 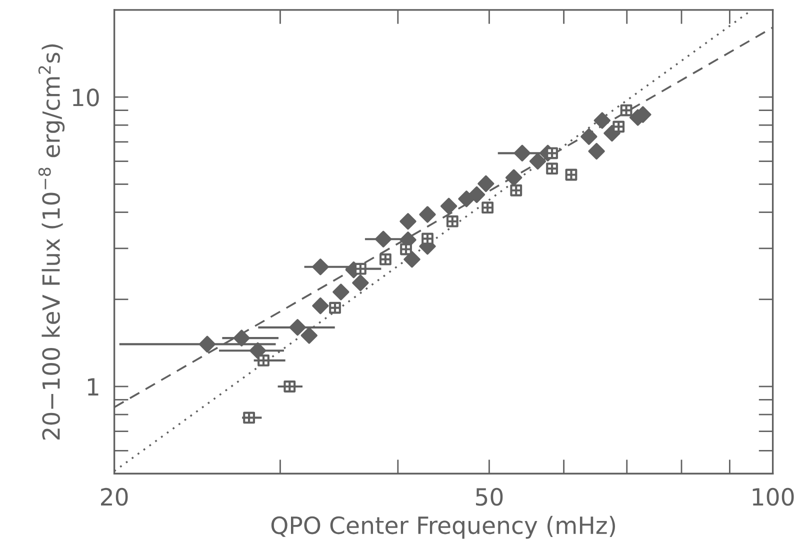 What do you see at coordinates (114, 497) in the screenshot?
I see `x-tick-label: 20` at bounding box center [114, 497].